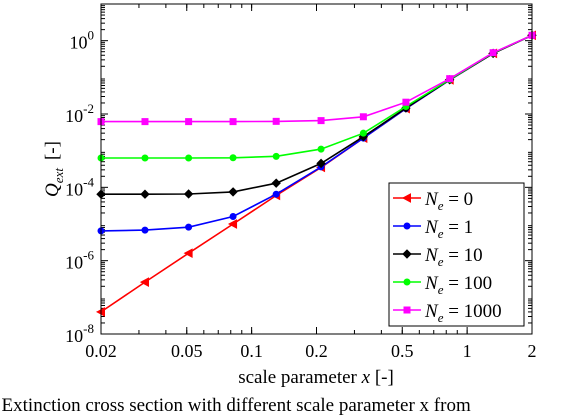  I want to click on y-tick-label: 10⁰, so click(82, 40).